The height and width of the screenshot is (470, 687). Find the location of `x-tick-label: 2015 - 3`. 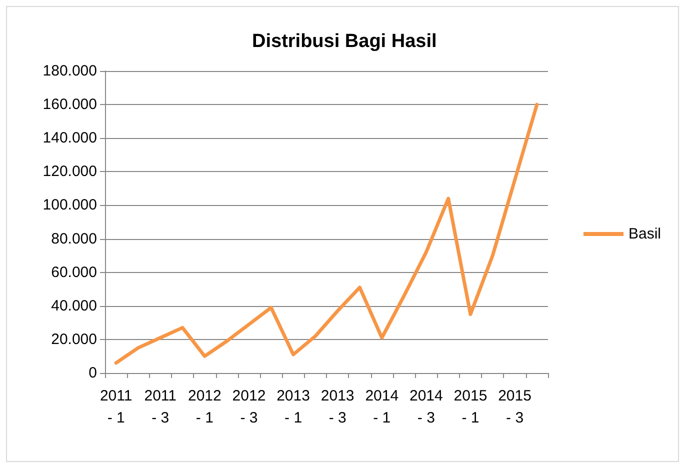

x-tick-label: 2015 - 3 is located at coordinates (515, 407).